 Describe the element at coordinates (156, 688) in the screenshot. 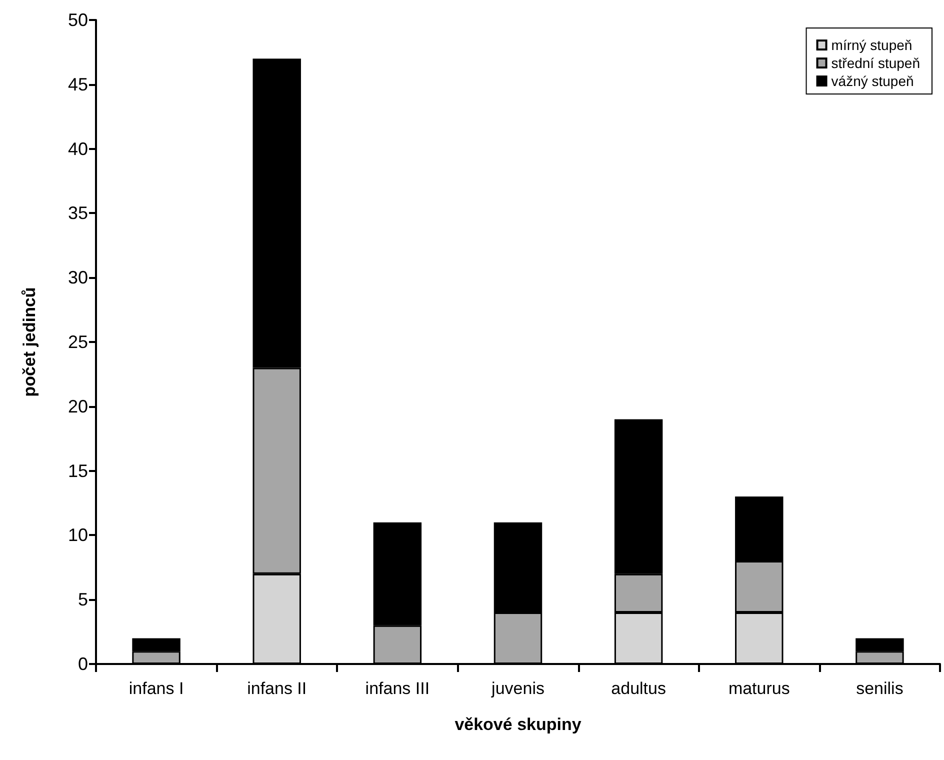

I see `x-tick-label: infans I` at that location.